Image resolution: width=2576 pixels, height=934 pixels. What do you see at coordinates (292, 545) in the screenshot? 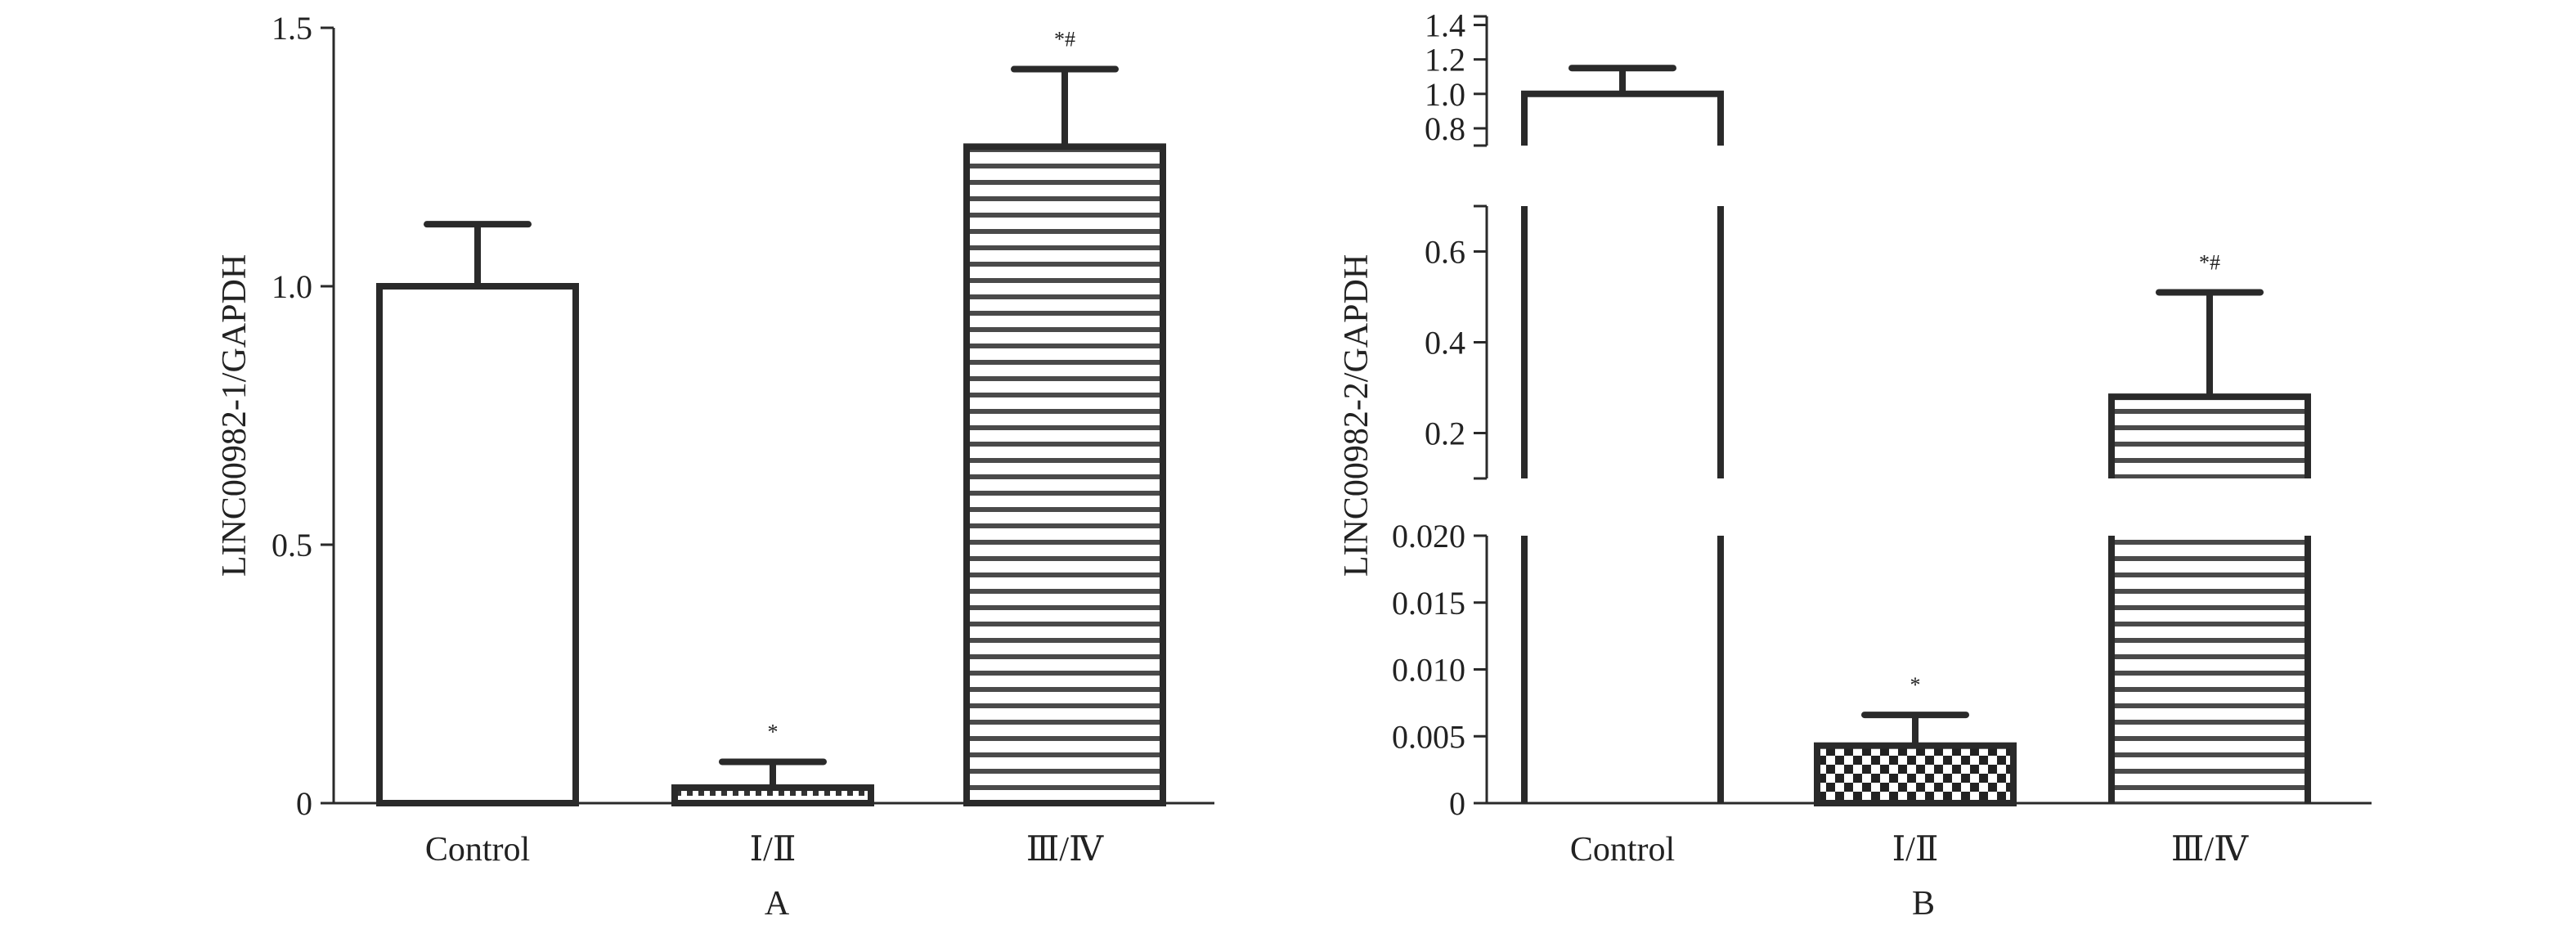
I see `y-tick-label: 0.5` at bounding box center [292, 545].